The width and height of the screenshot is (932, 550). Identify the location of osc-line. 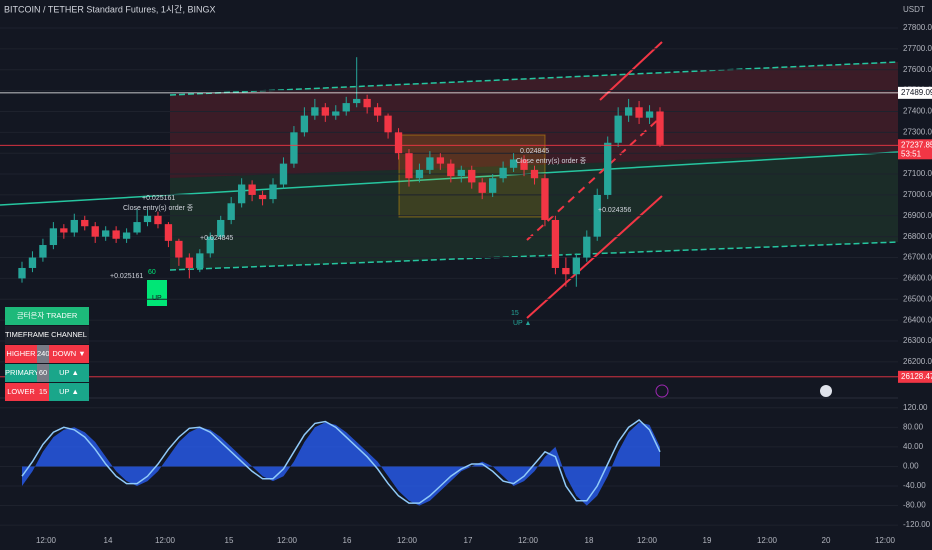
(341, 461).